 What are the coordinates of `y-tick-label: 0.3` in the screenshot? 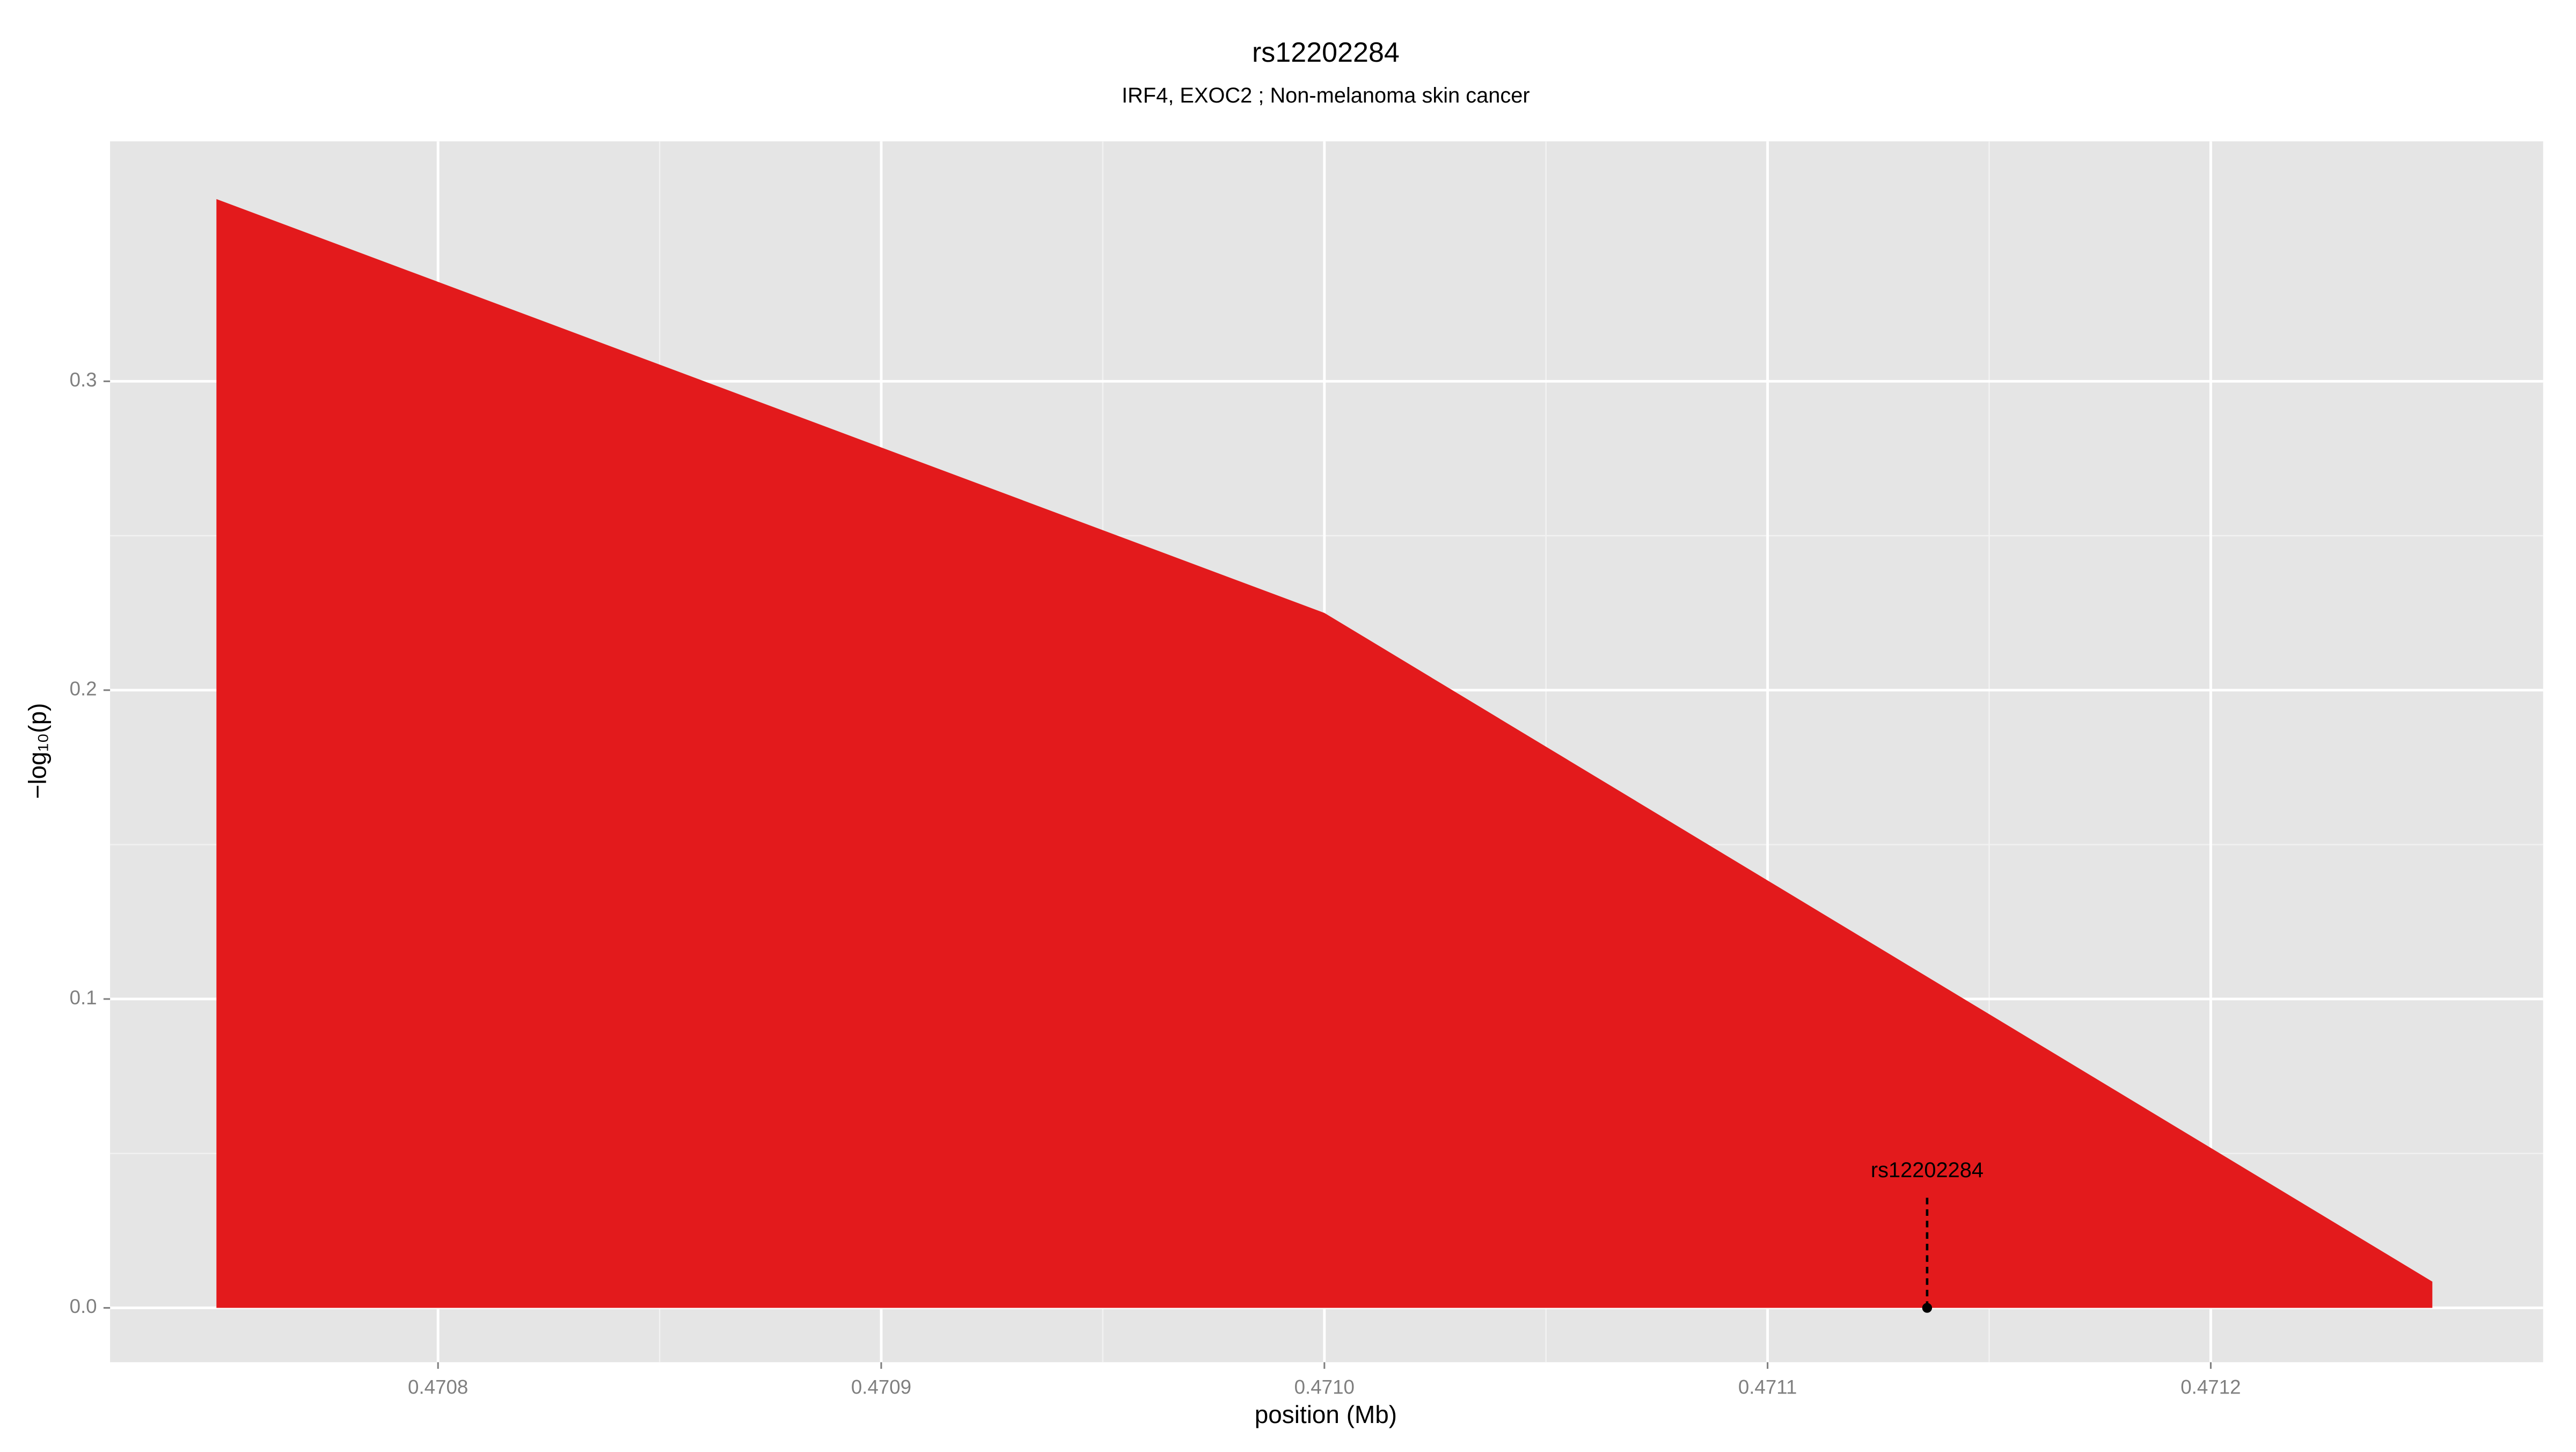 It's located at (83, 380).